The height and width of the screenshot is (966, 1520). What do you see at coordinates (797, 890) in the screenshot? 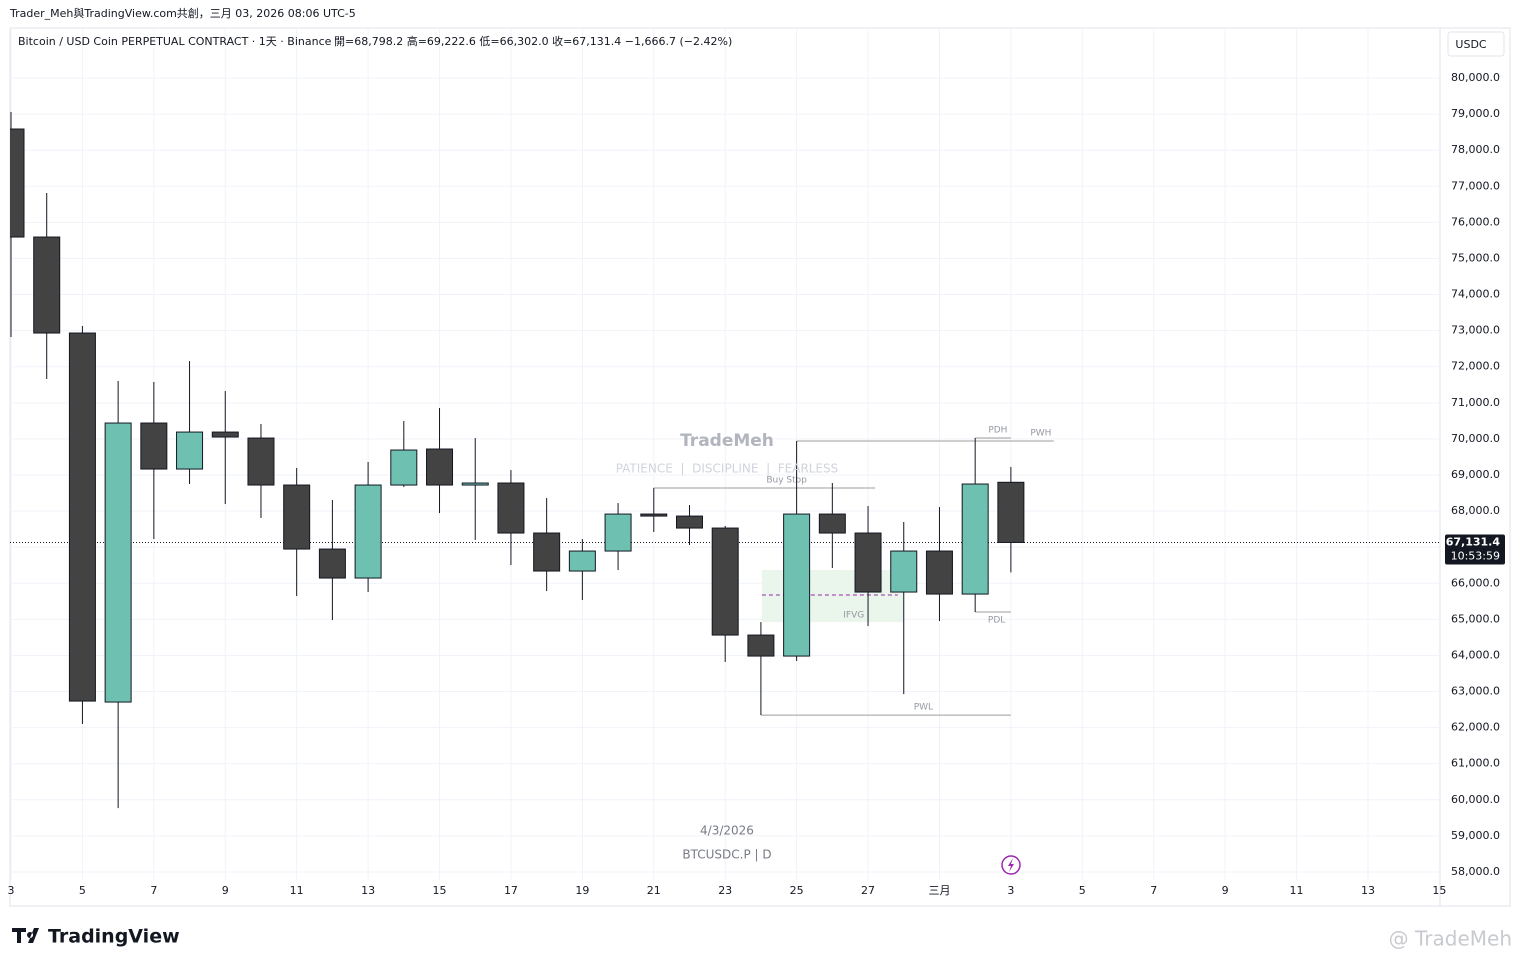
I see `x-tick-label: 25` at bounding box center [797, 890].